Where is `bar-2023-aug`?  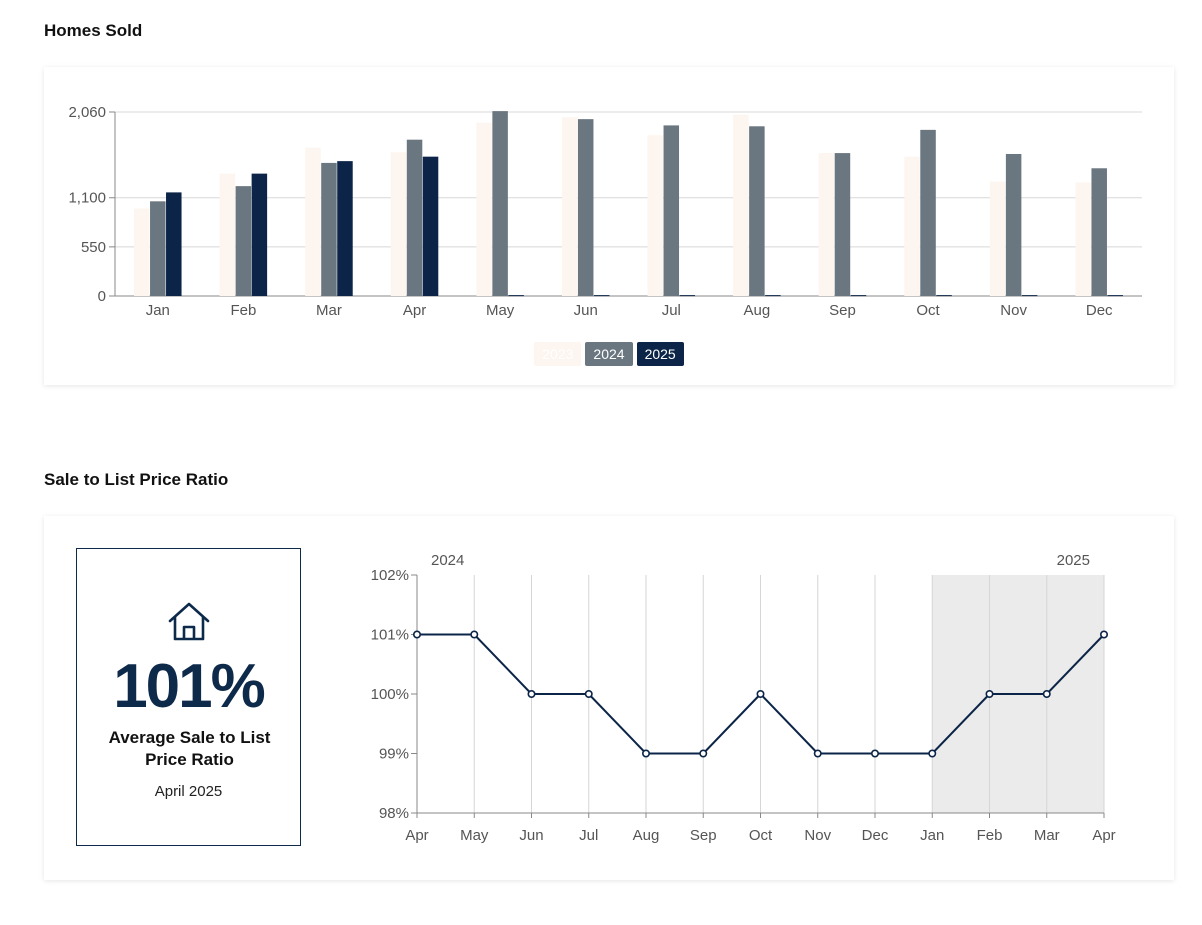
bar-2023-aug is located at coordinates (741, 205).